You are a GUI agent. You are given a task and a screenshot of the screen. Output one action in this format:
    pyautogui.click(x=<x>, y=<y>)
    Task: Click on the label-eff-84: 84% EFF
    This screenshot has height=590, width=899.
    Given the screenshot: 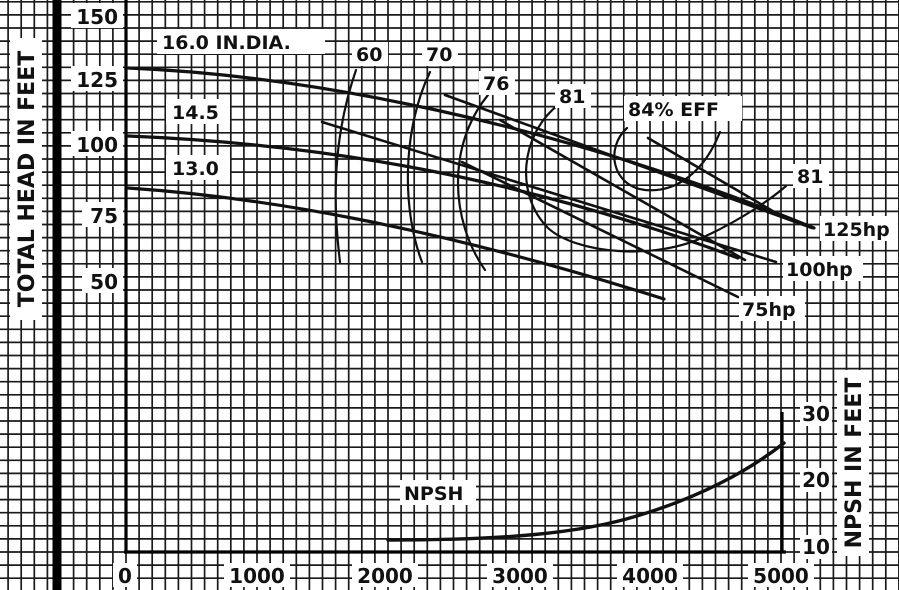 What is the action you would take?
    pyautogui.click(x=683, y=108)
    